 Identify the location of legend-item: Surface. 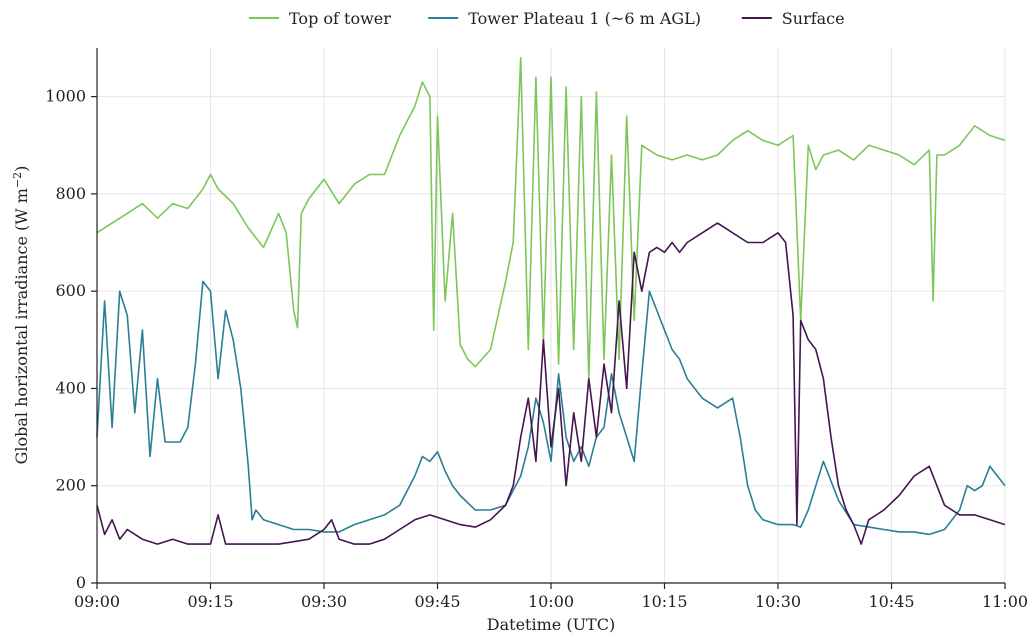
(793, 18).